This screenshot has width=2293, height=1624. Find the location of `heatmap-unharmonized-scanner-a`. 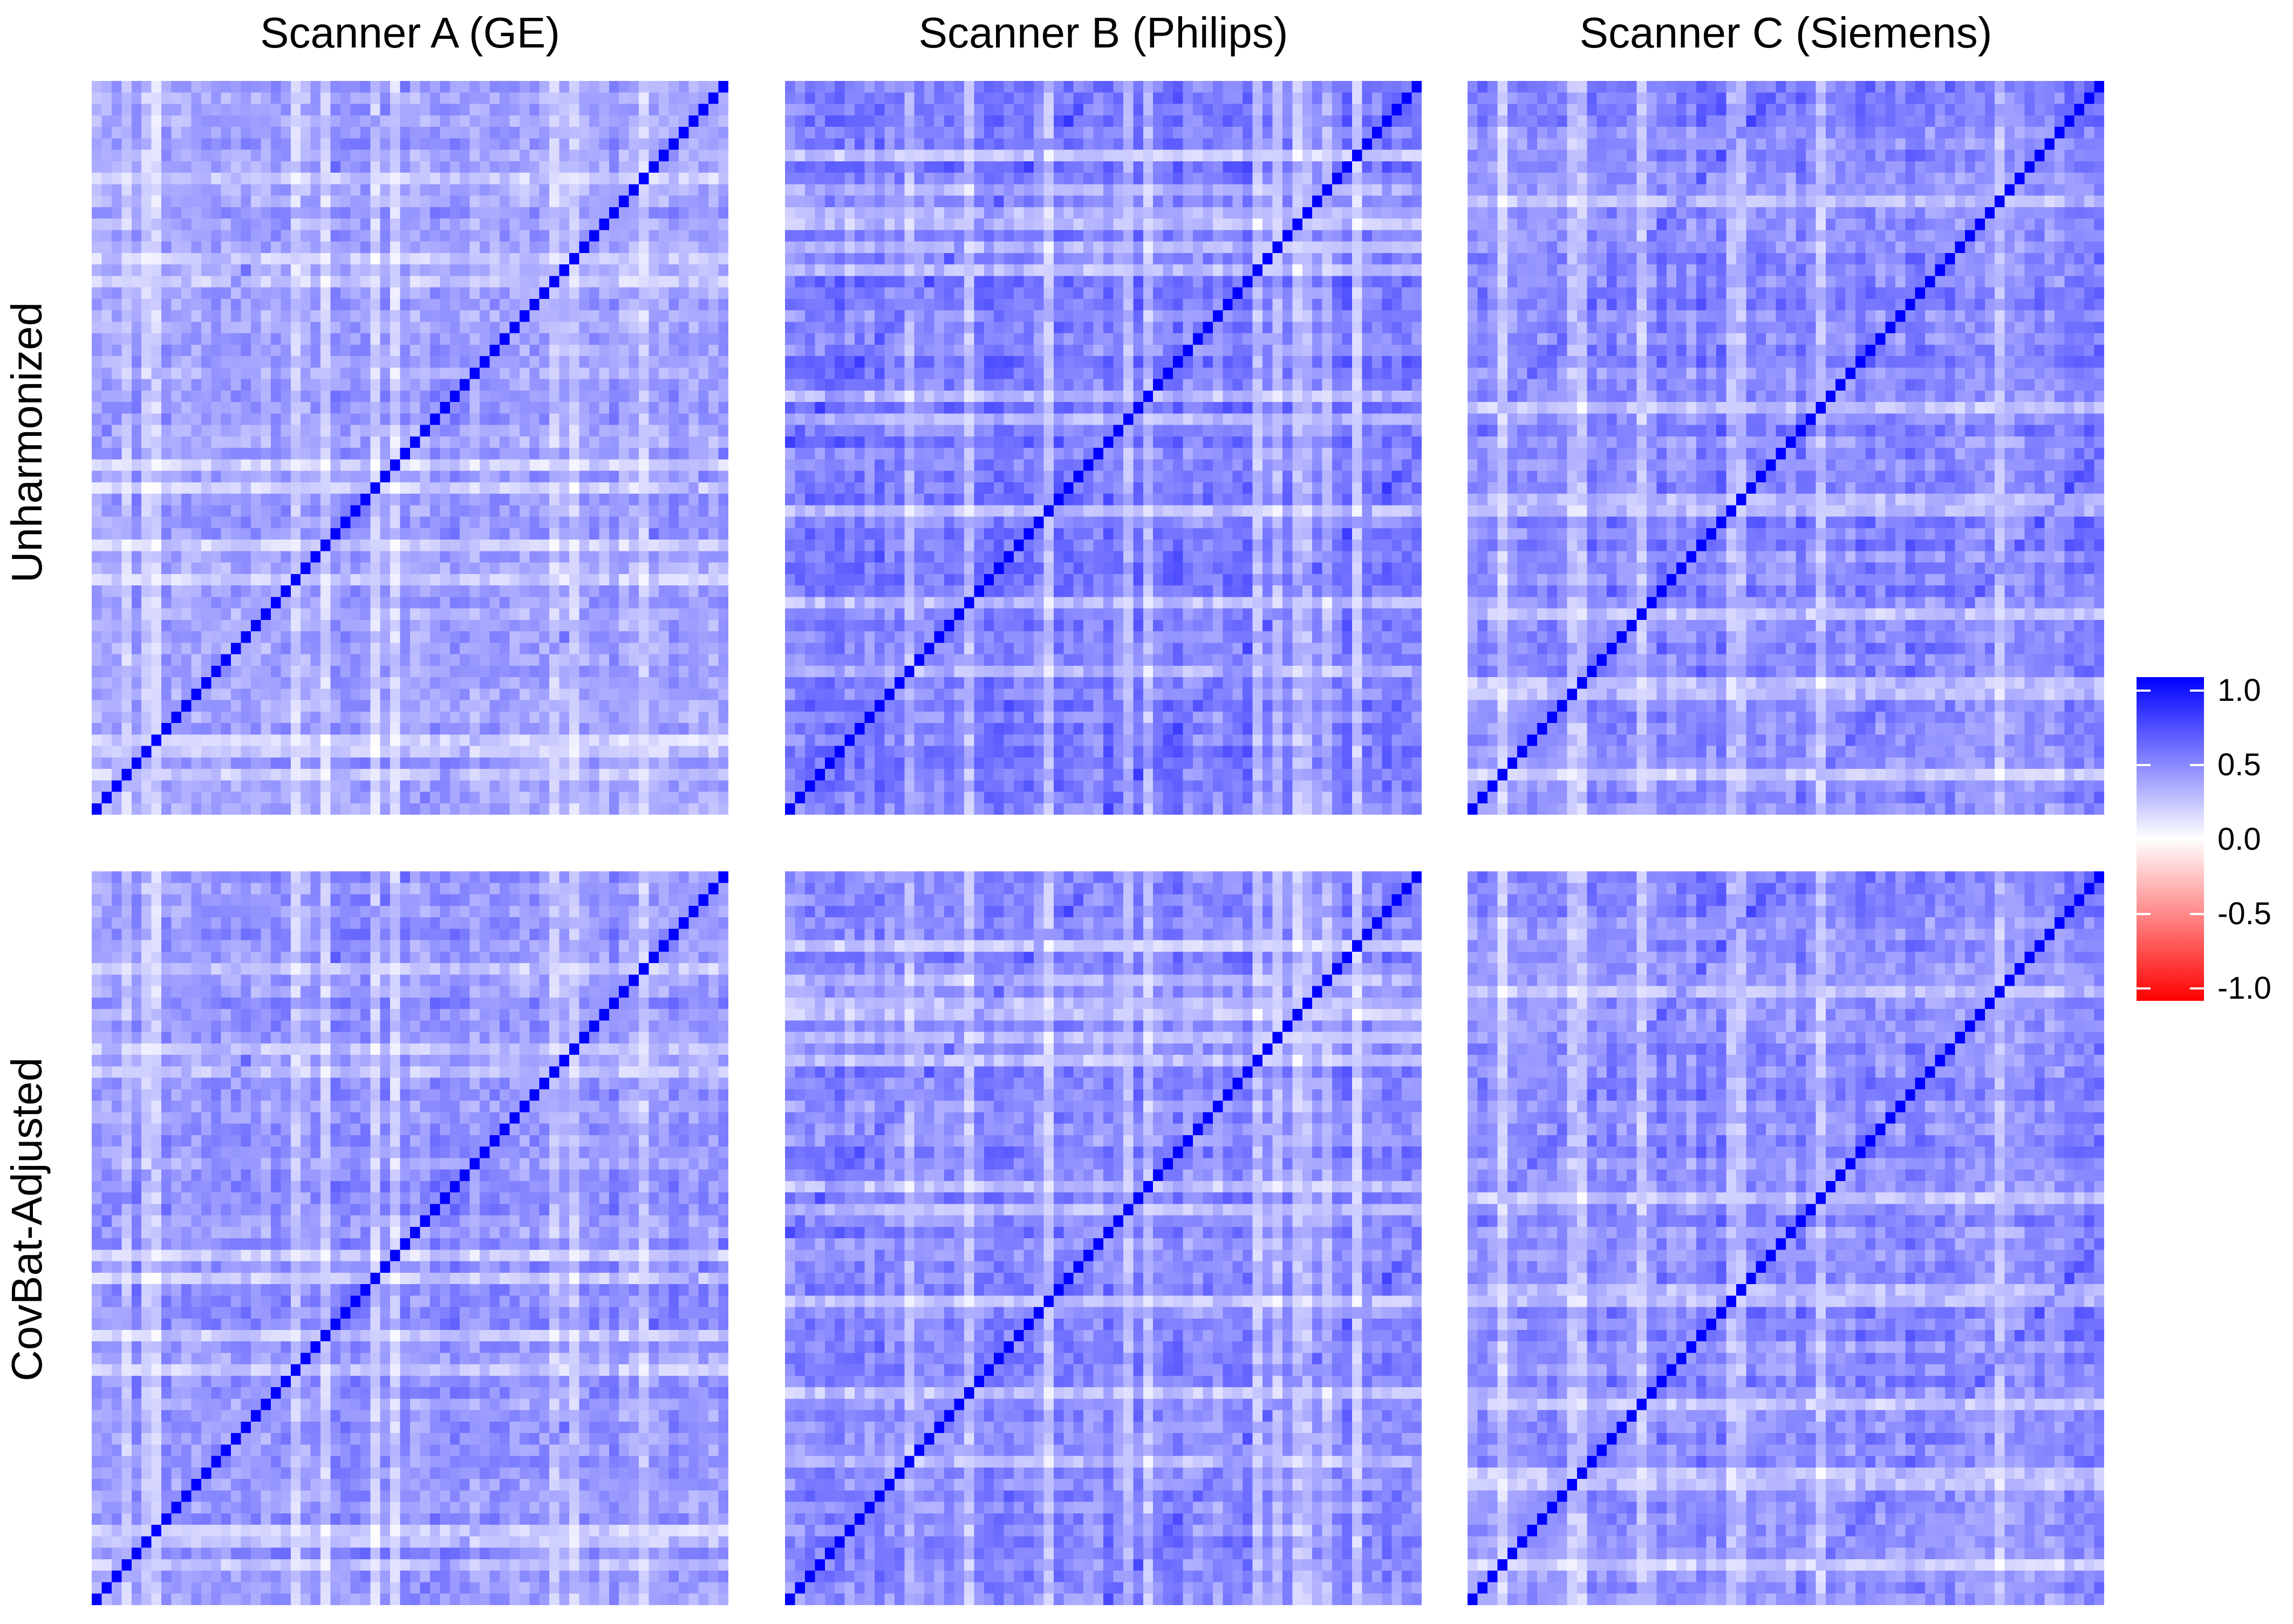

heatmap-unharmonized-scanner-a is located at coordinates (410, 448).